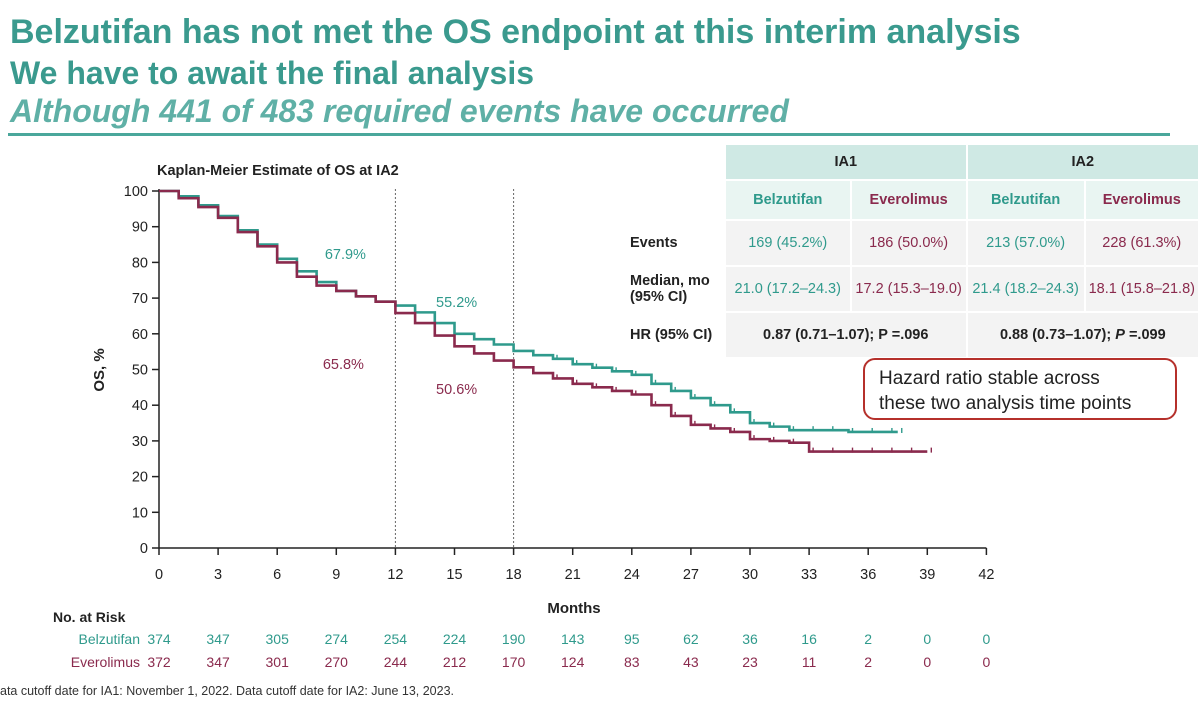 This screenshot has width=1200, height=709. I want to click on x-tick-label: 27, so click(691, 575).